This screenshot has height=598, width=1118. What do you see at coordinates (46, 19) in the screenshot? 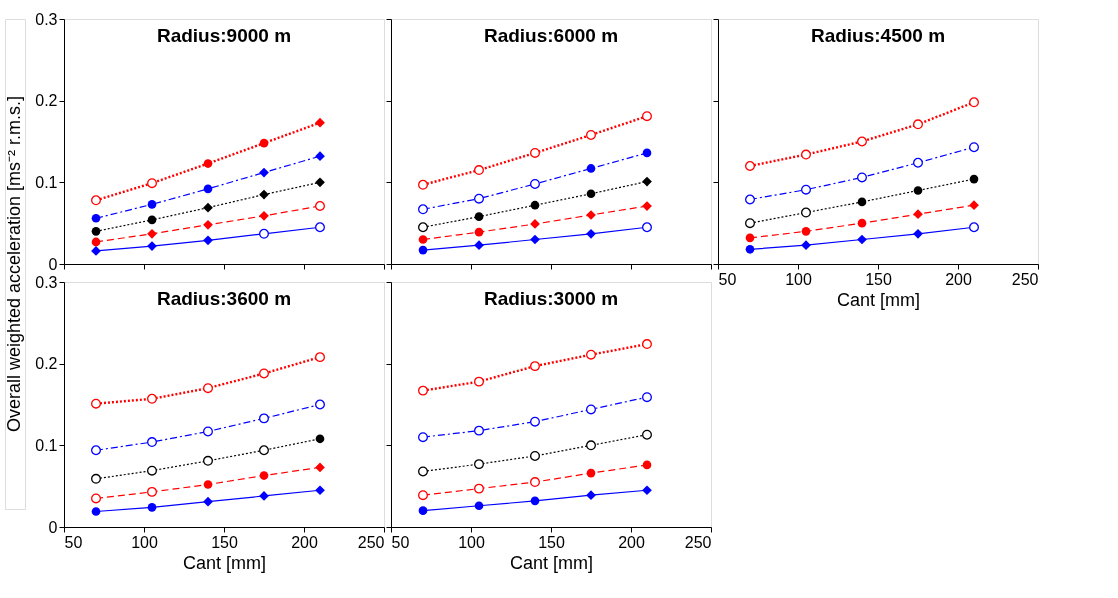
I see `y-tick-label: 0.3` at bounding box center [46, 19].